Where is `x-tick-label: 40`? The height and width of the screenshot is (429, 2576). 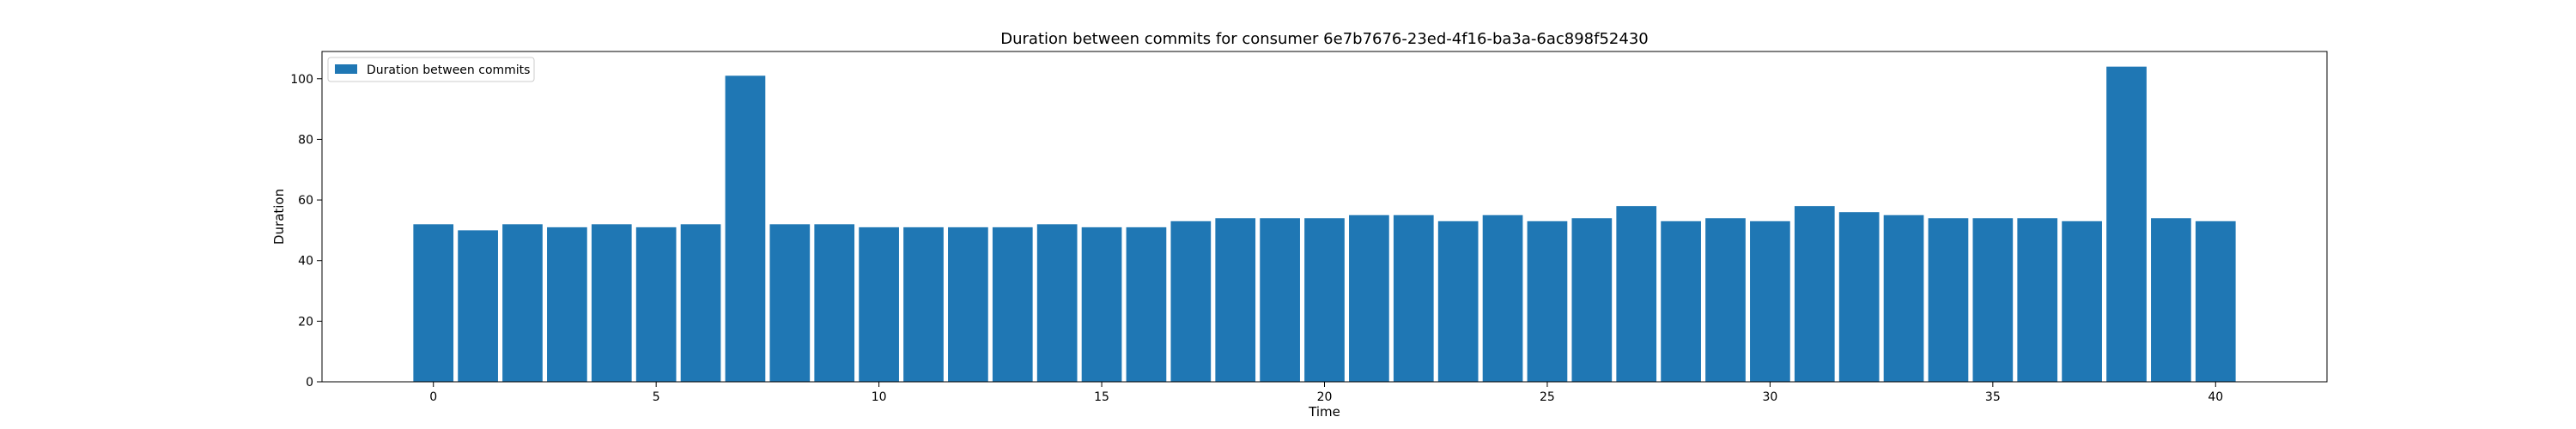
x-tick-label: 40 is located at coordinates (2215, 397).